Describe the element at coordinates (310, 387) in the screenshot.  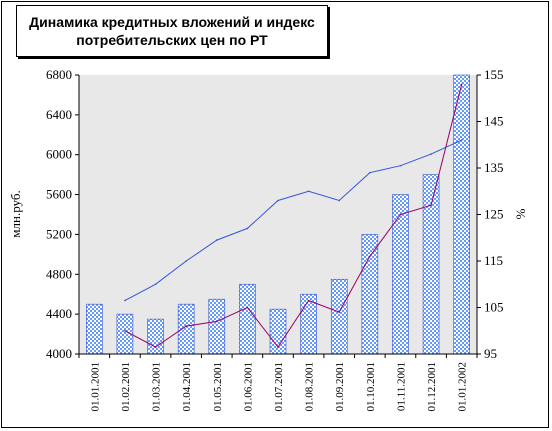
I see `x-tick-label-7: 01.08.2001` at that location.